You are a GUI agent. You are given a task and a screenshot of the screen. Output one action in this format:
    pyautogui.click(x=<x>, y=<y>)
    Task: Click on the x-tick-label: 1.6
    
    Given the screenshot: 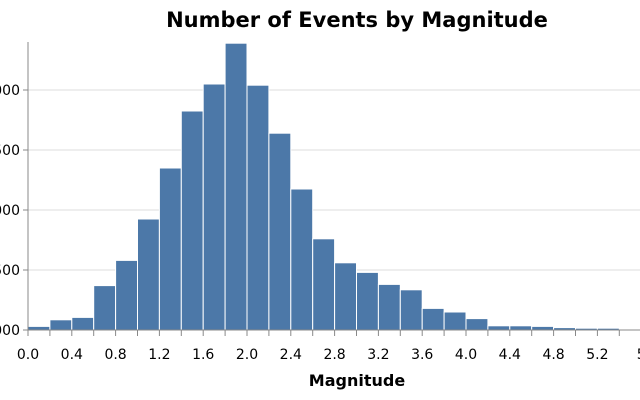 What is the action you would take?
    pyautogui.click(x=203, y=355)
    